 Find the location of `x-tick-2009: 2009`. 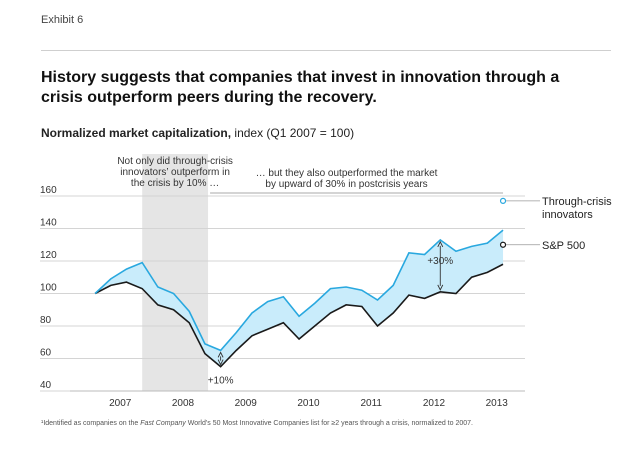

x-tick-2009: 2009 is located at coordinates (246, 403).